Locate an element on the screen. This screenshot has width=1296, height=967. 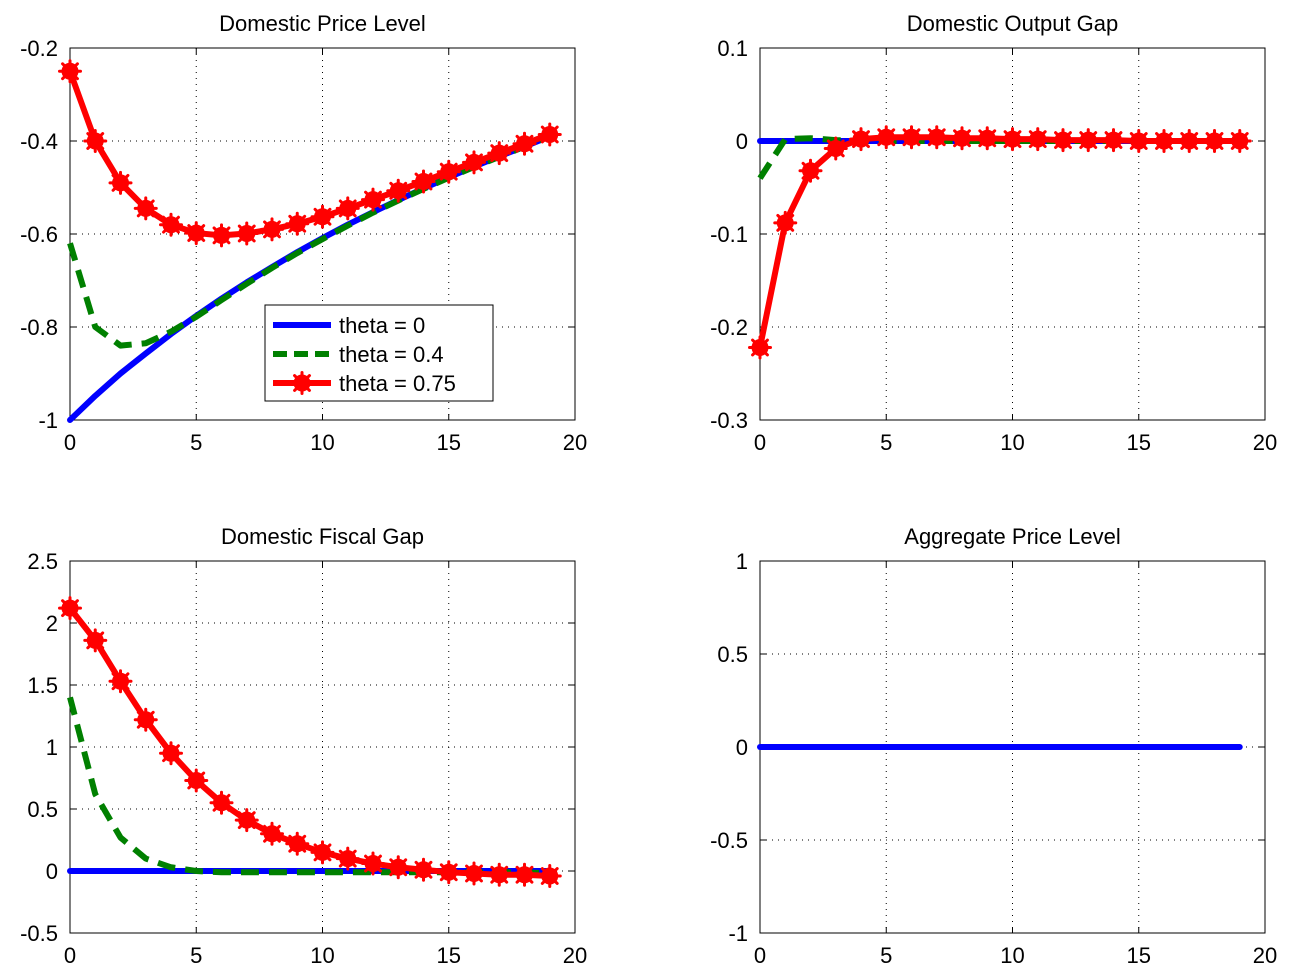
y-tick-label: 2 is located at coordinates (52, 623).